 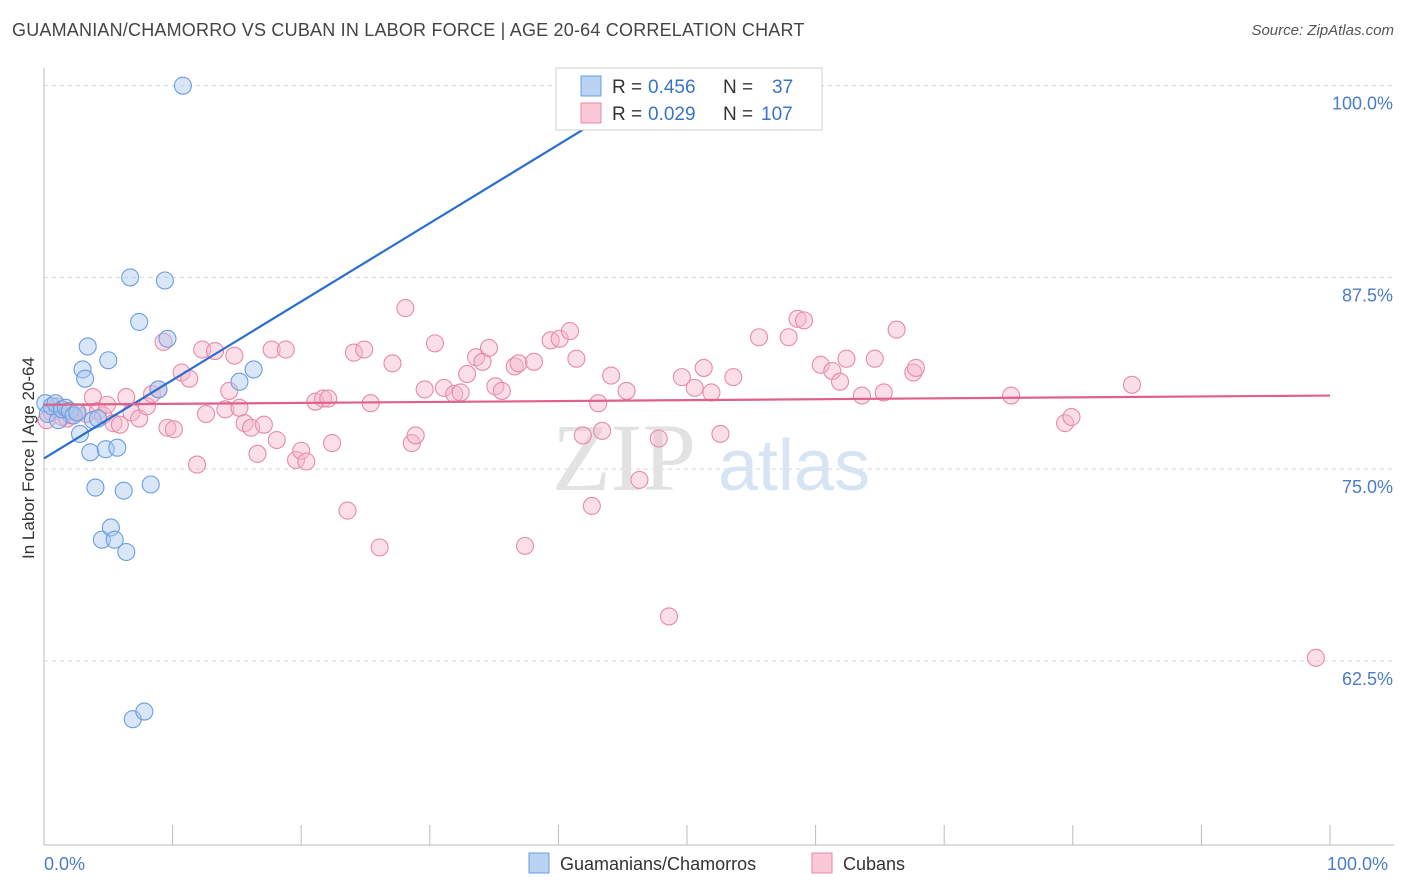 What do you see at coordinates (627, 114) in the screenshot?
I see `stats-legend-r-label-pink: R =` at bounding box center [627, 114].